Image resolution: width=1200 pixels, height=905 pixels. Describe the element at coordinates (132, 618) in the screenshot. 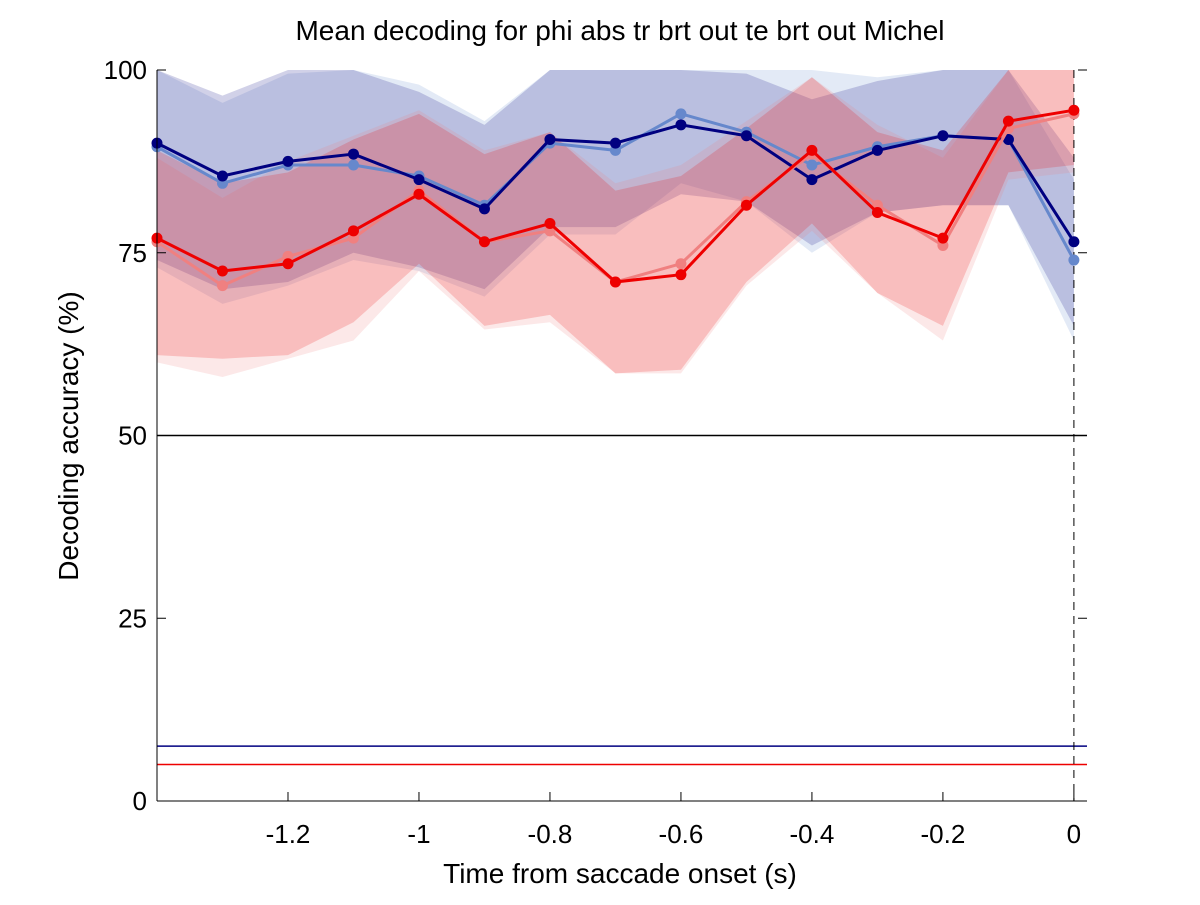

I see `y-tick-label: 25` at that location.